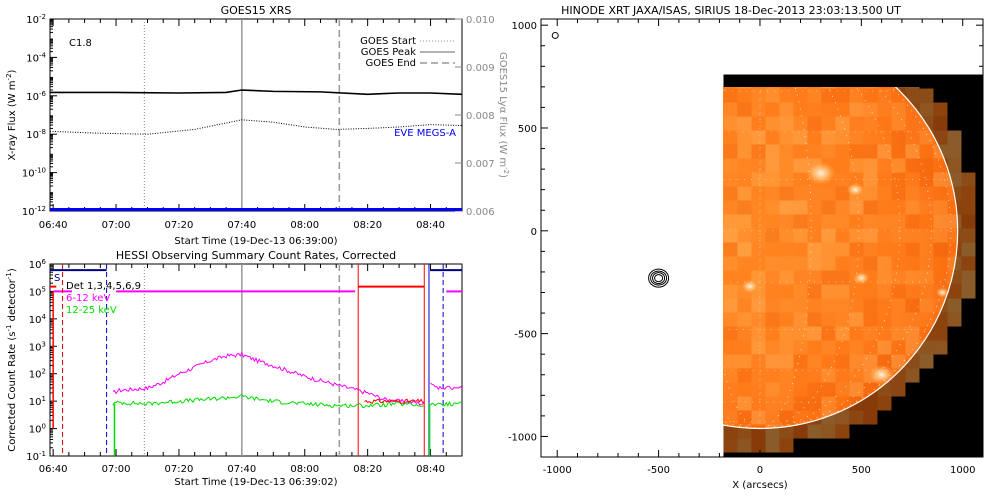  I want to click on hessi-state-label: S, so click(57, 278).